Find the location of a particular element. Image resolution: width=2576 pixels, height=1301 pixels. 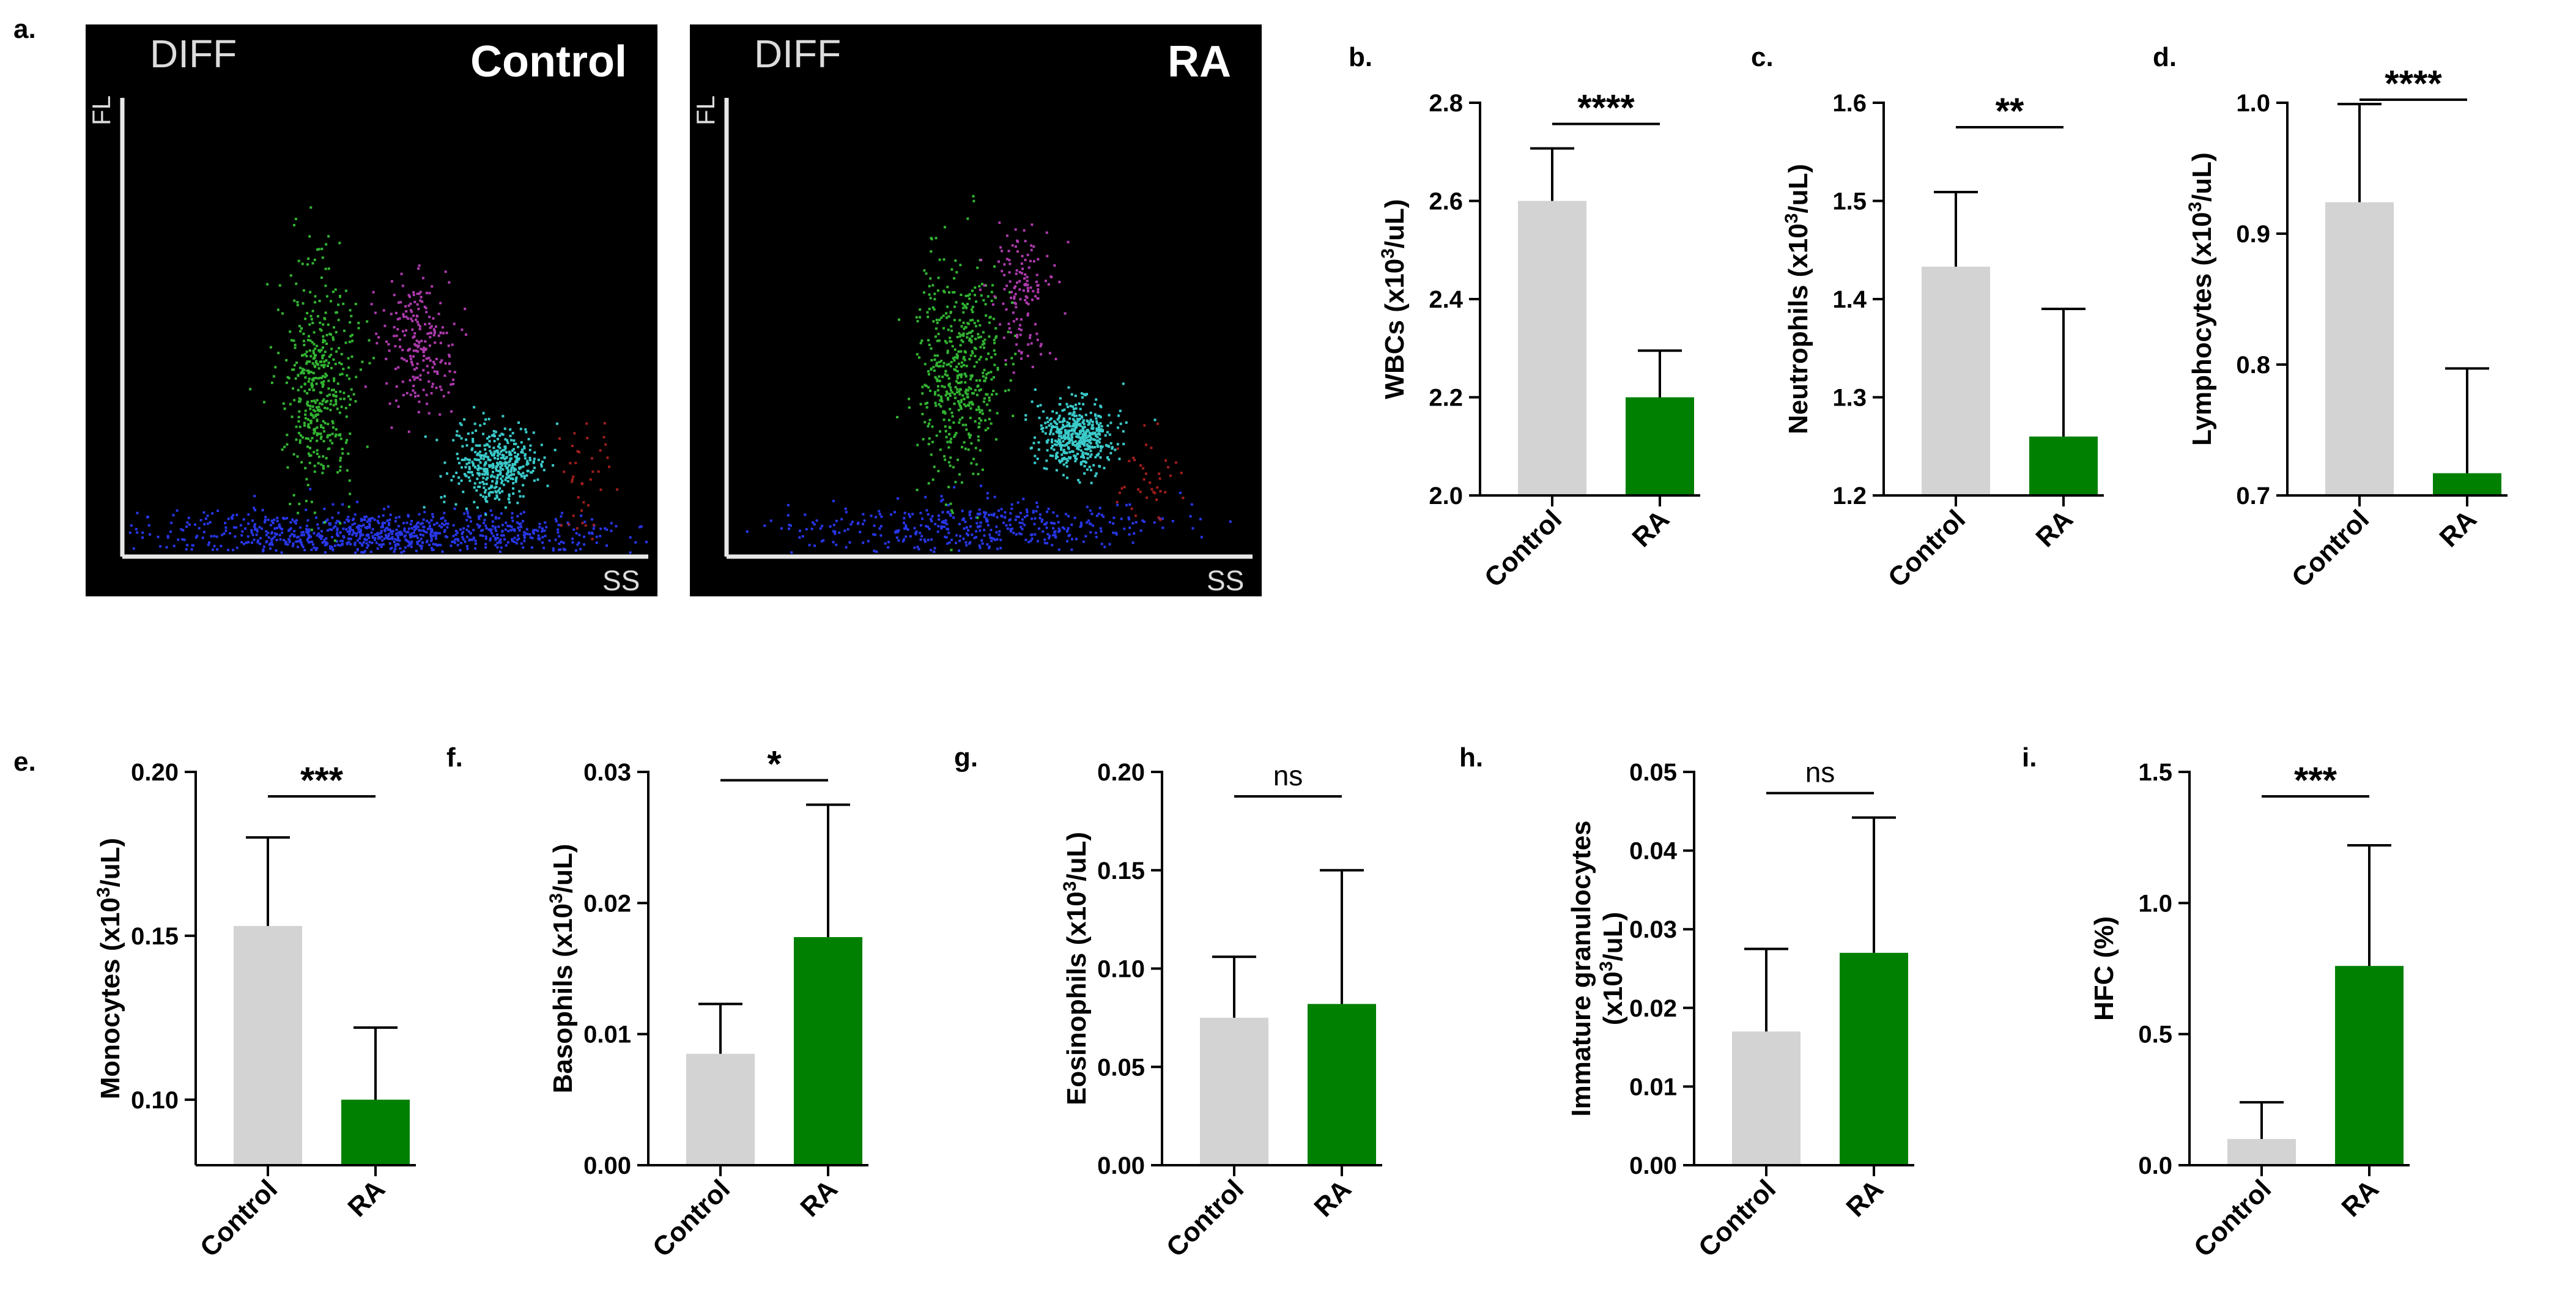

y-axis-label: Basophils (x103/uL) is located at coordinates (562, 969).